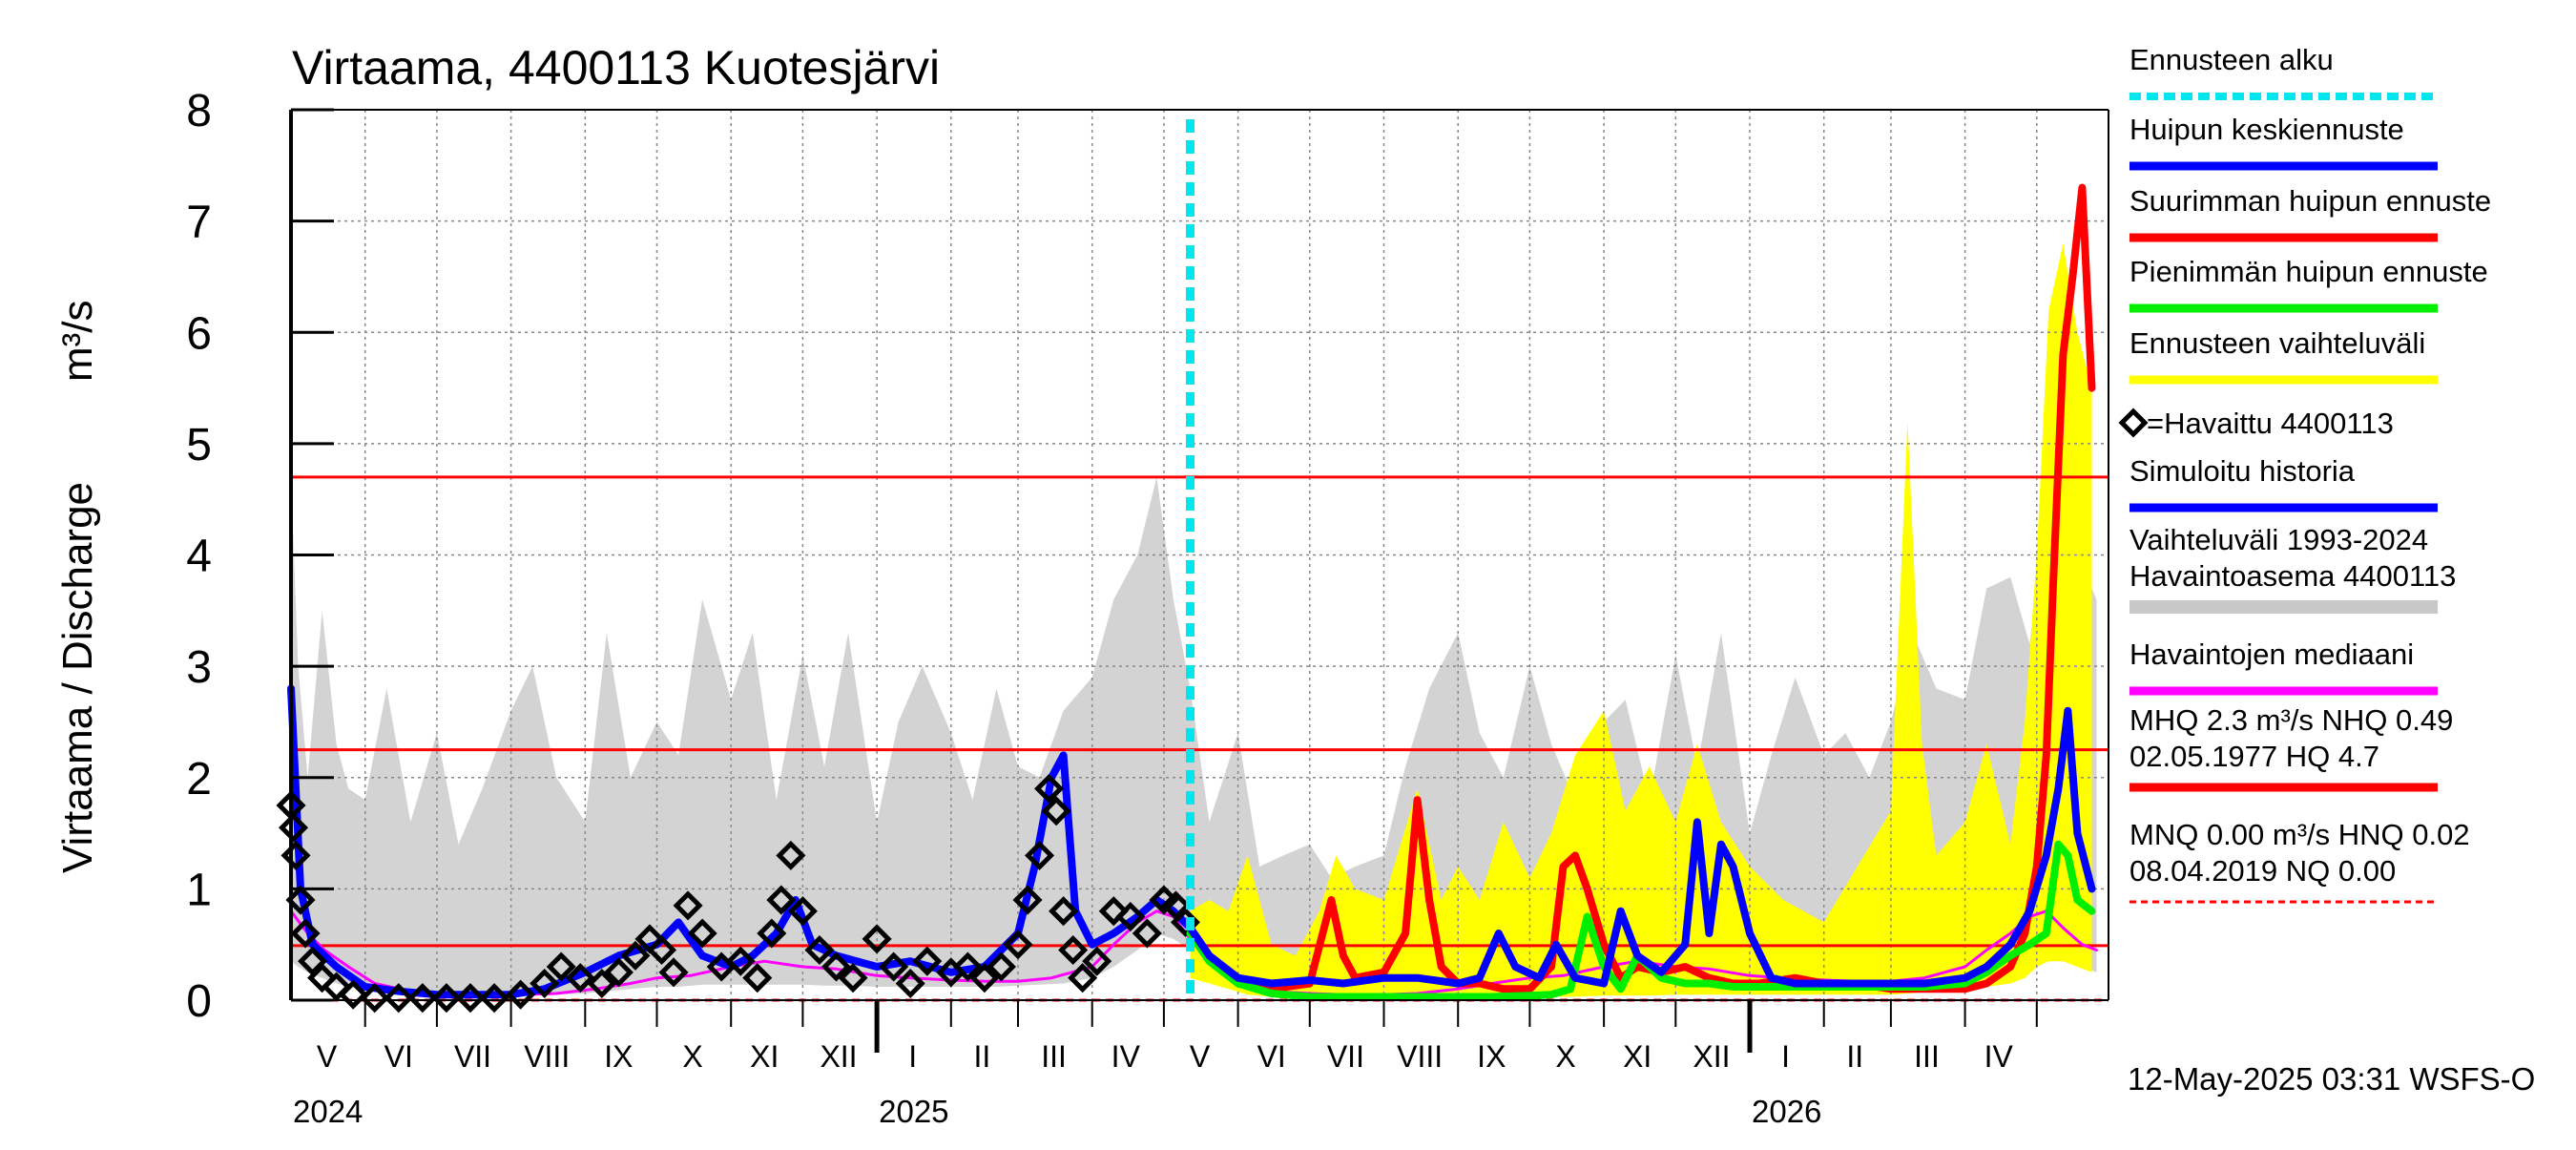 The width and height of the screenshot is (2576, 1150). I want to click on y-tick-label: 4, so click(199, 557).